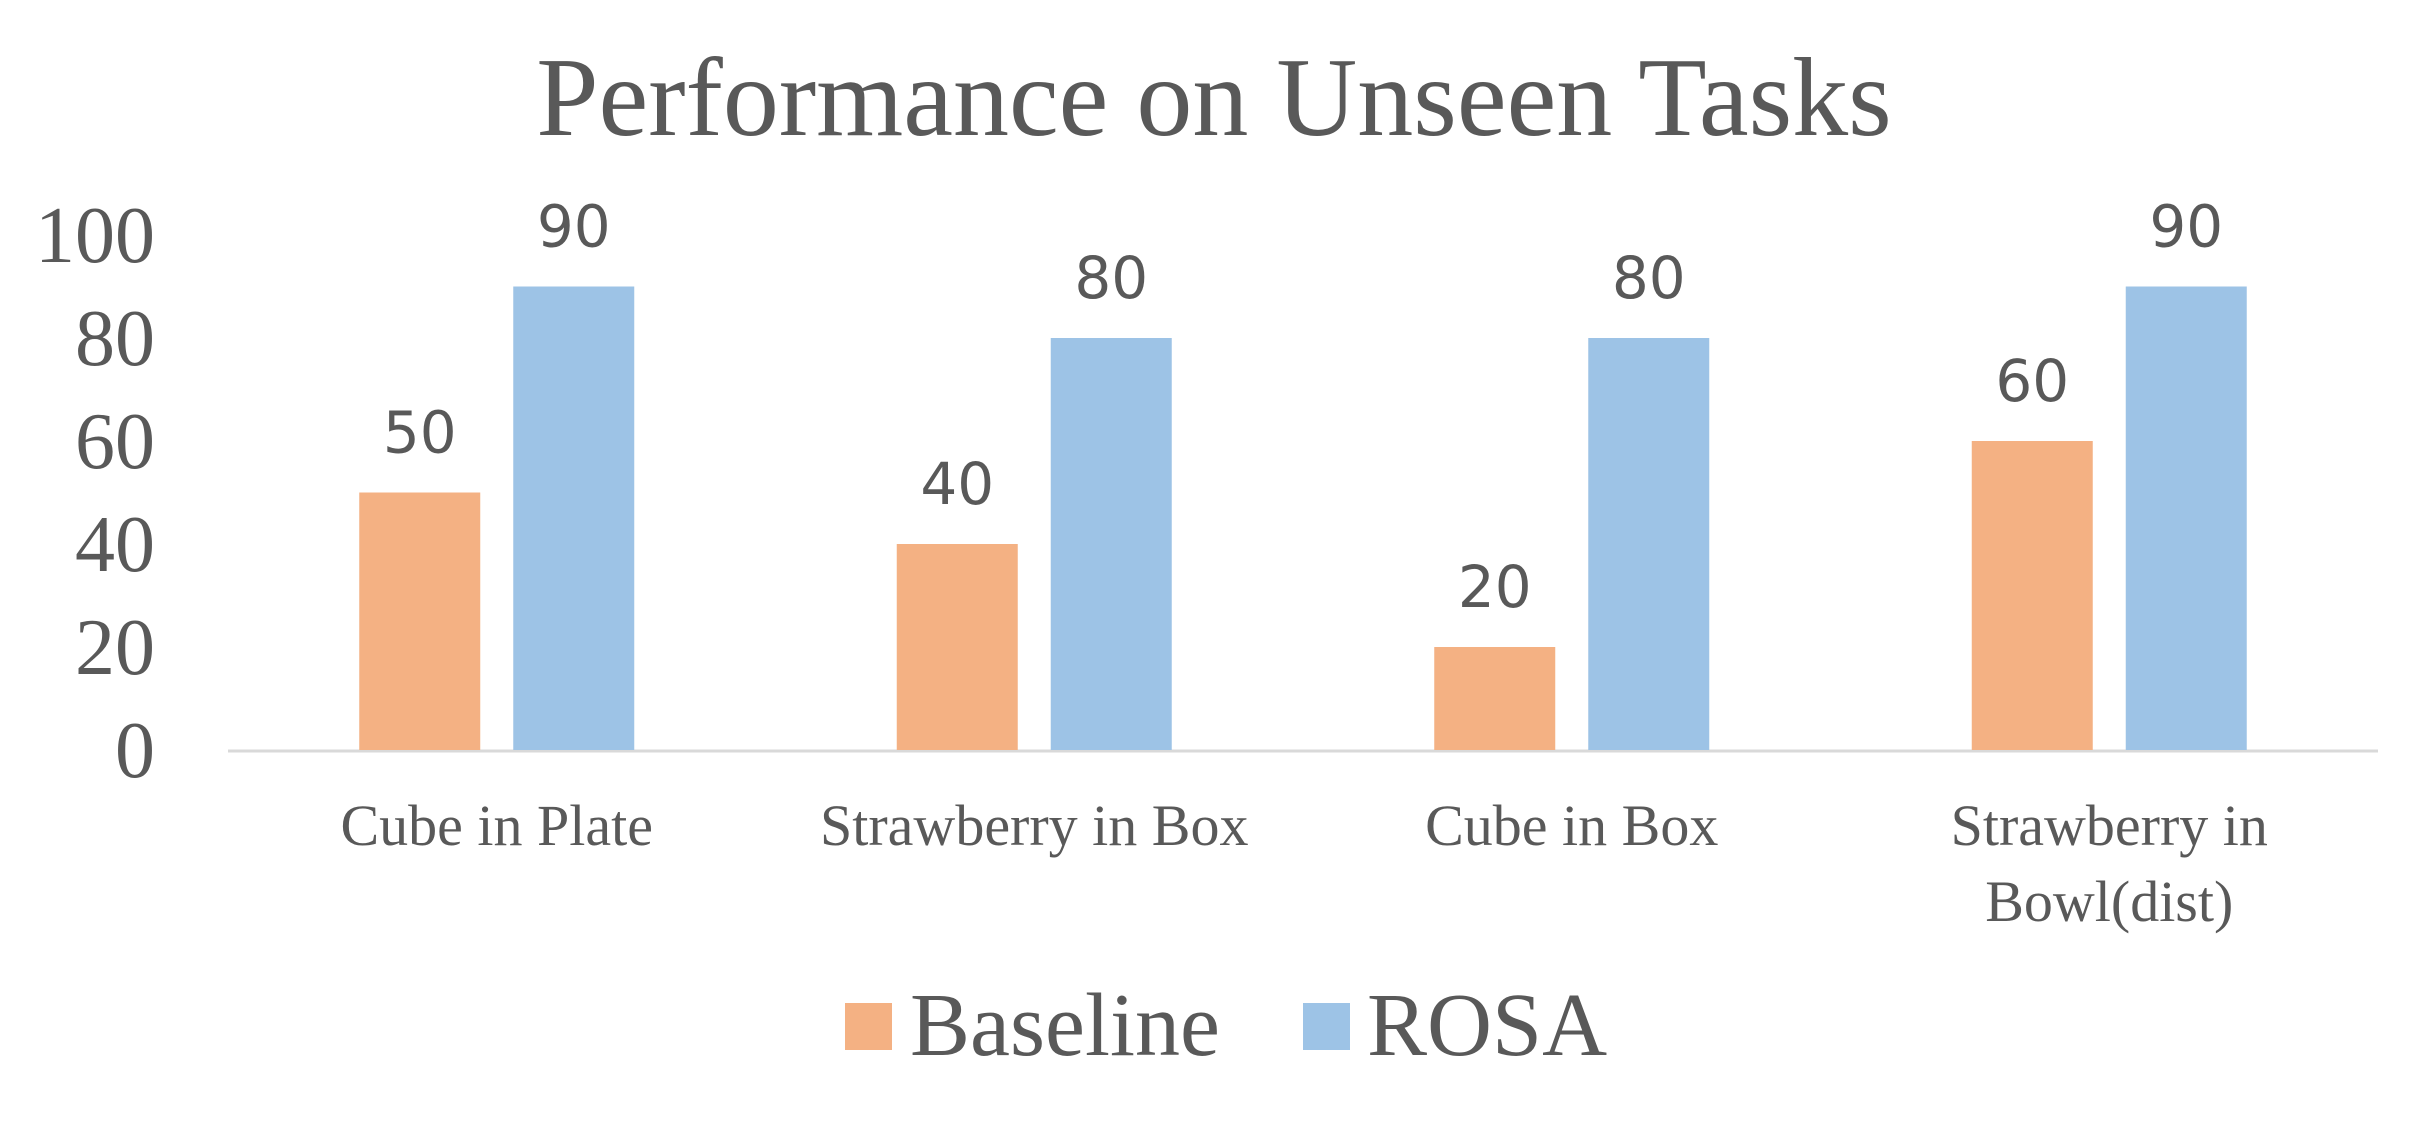  I want to click on x-tick-label: Cube in Box, so click(1571, 825).